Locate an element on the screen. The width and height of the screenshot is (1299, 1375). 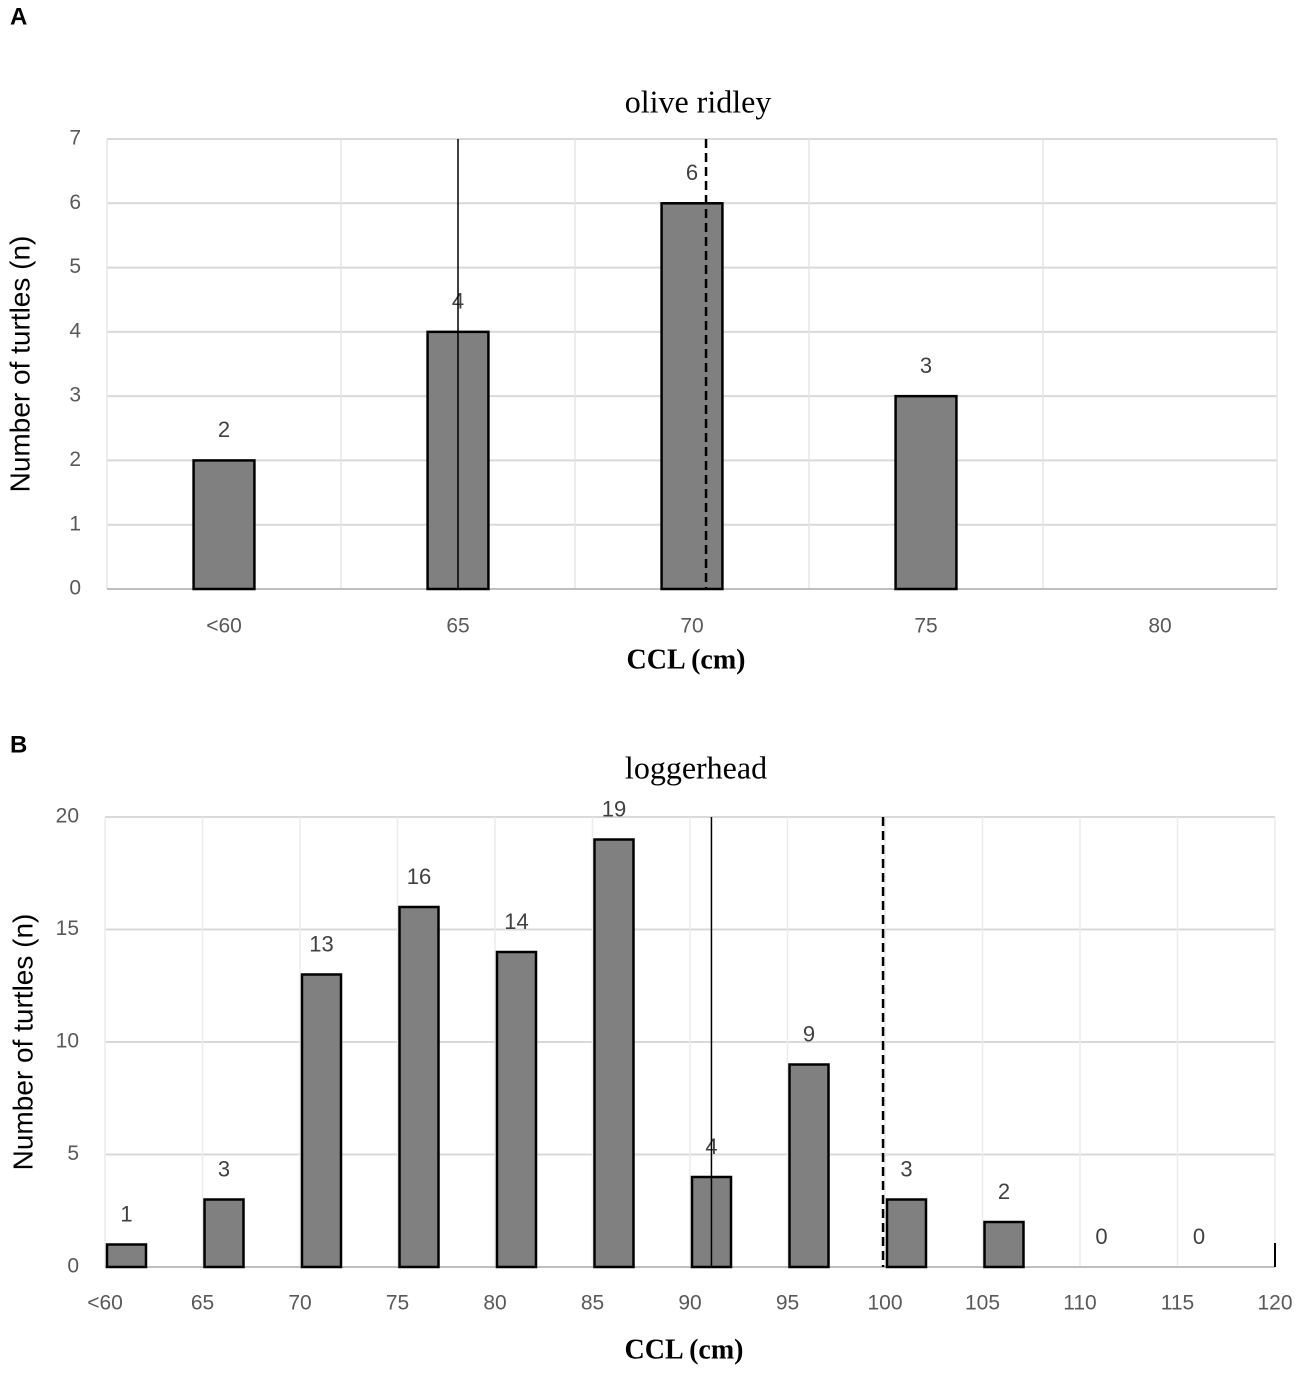
chart-title: loggerhead is located at coordinates (696, 767).